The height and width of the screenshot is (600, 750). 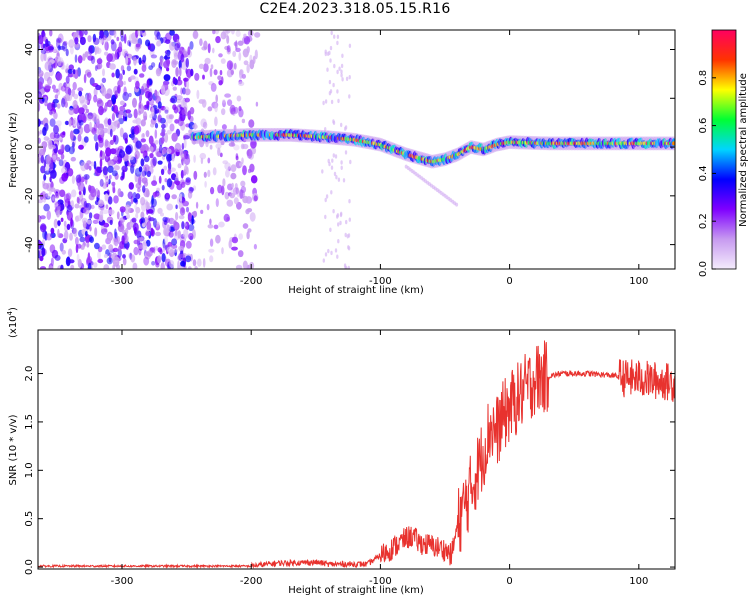 I want to click on x-tick-label: -300, so click(x=122, y=281).